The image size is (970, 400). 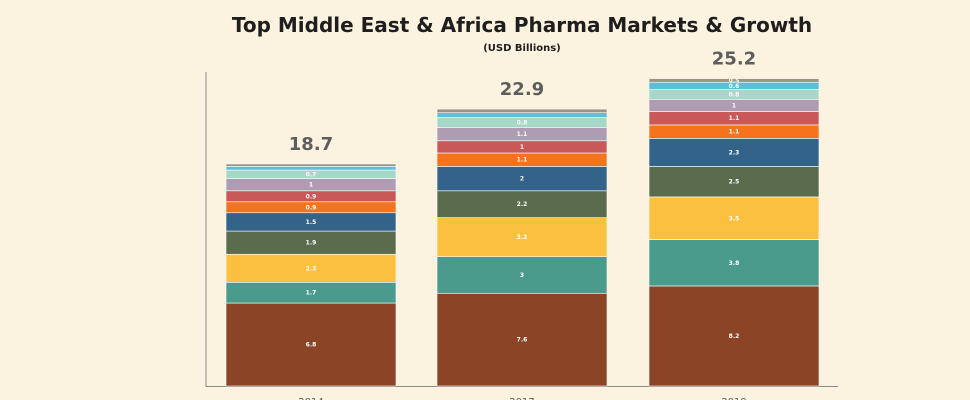 What do you see at coordinates (734, 86) in the screenshot?
I see `segment-value-label: 0.6` at bounding box center [734, 86].